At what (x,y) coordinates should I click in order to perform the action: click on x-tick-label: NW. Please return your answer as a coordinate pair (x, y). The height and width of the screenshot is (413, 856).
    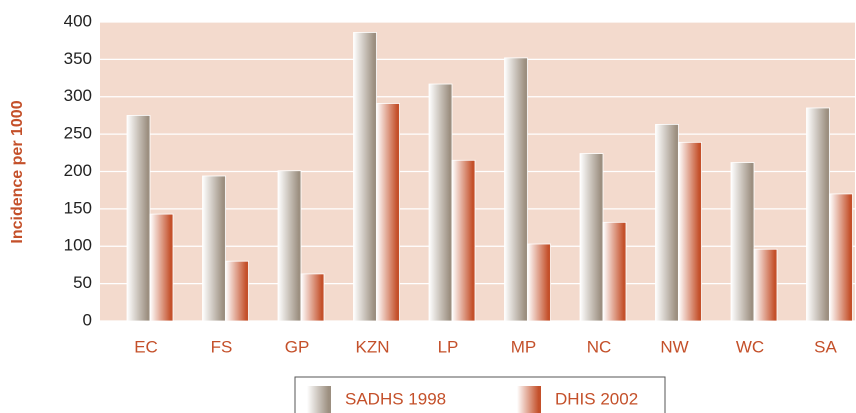
    Looking at the image, I should click on (674, 346).